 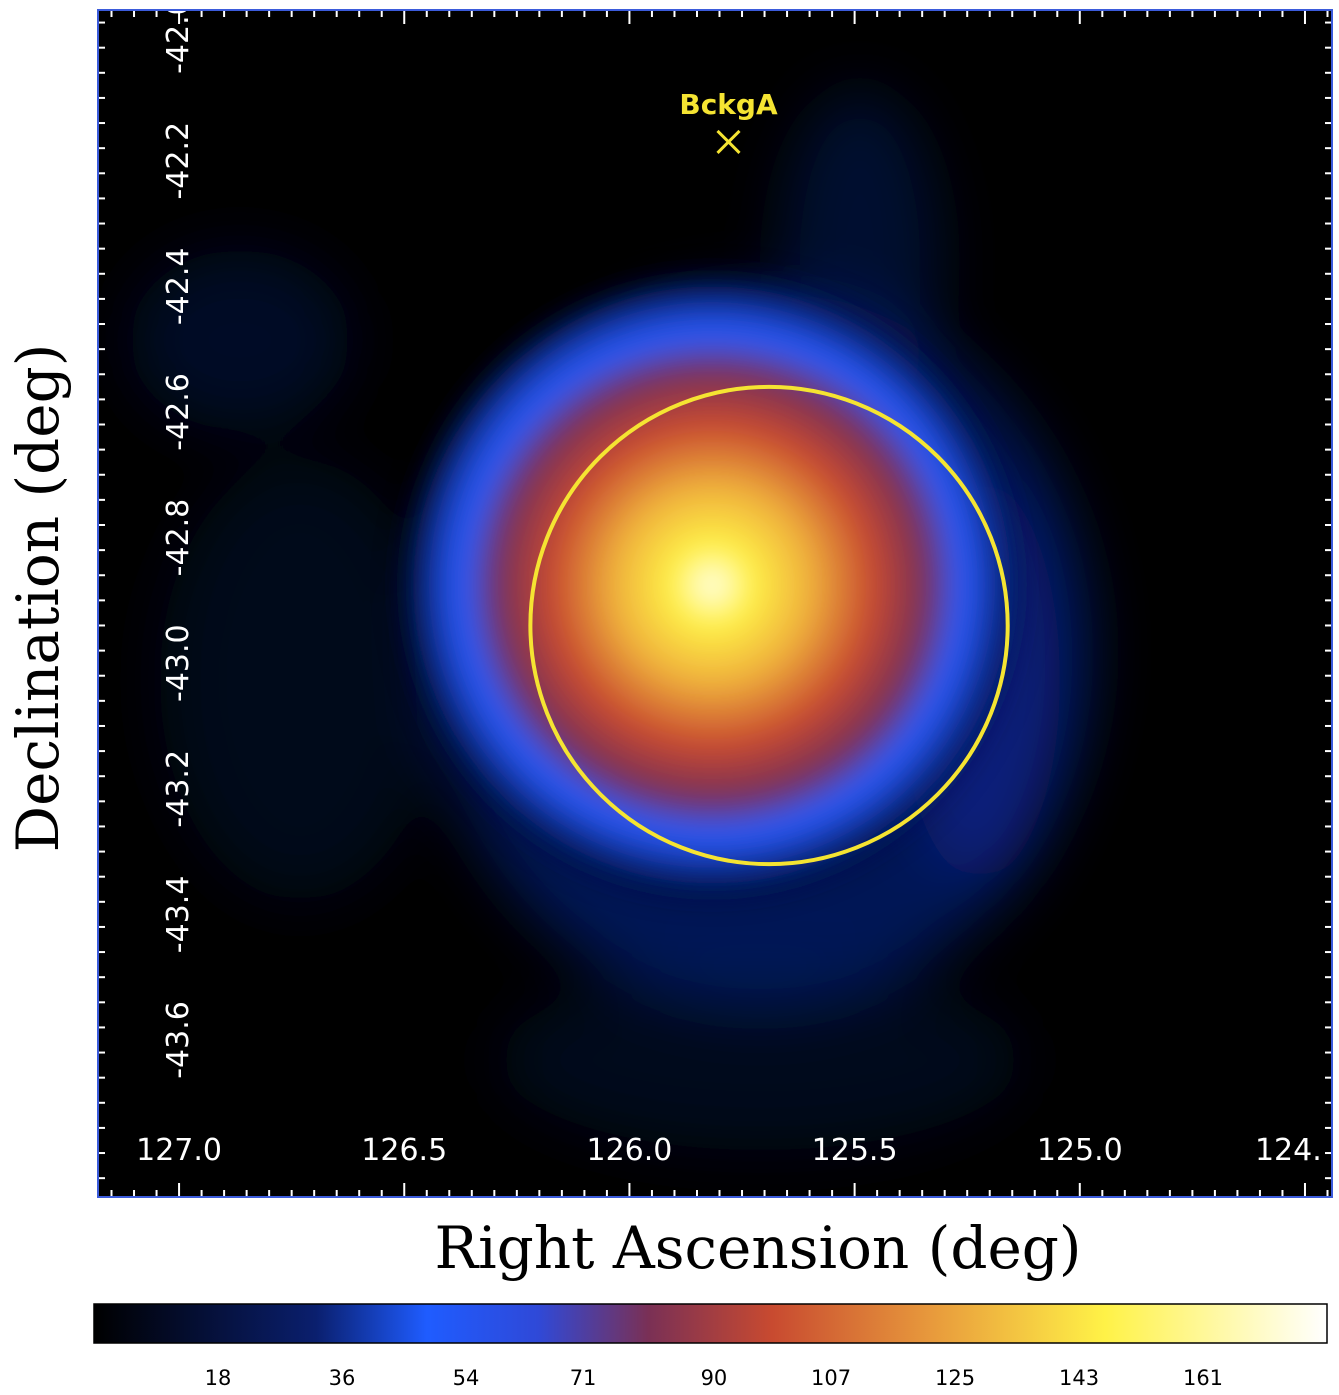 What do you see at coordinates (629, 1150) in the screenshot?
I see `x-tick-label: 126.0` at bounding box center [629, 1150].